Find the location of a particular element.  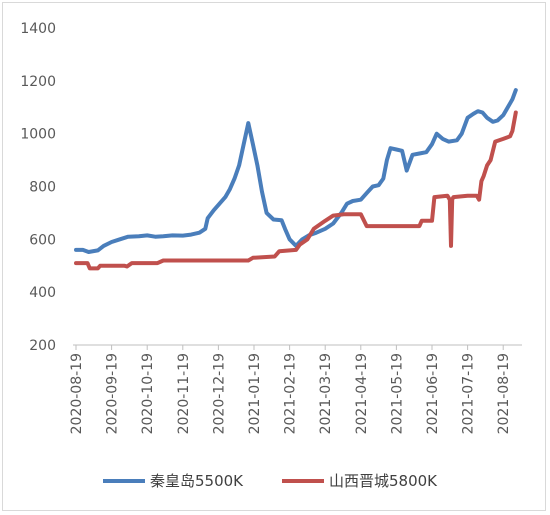

x-tick-label: 2021-02-19 is located at coordinates (291, 393).